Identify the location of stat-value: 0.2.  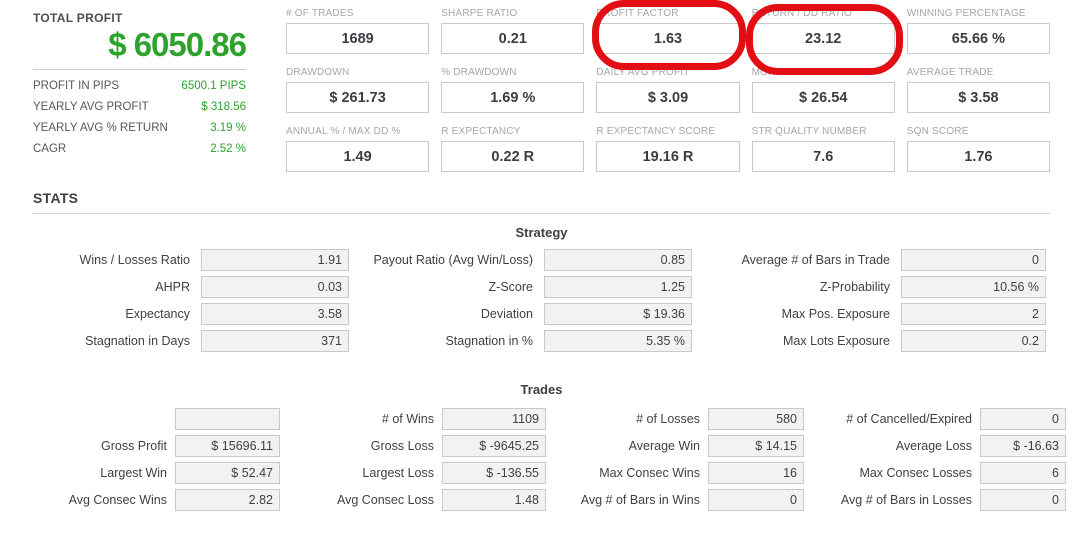
(973, 341).